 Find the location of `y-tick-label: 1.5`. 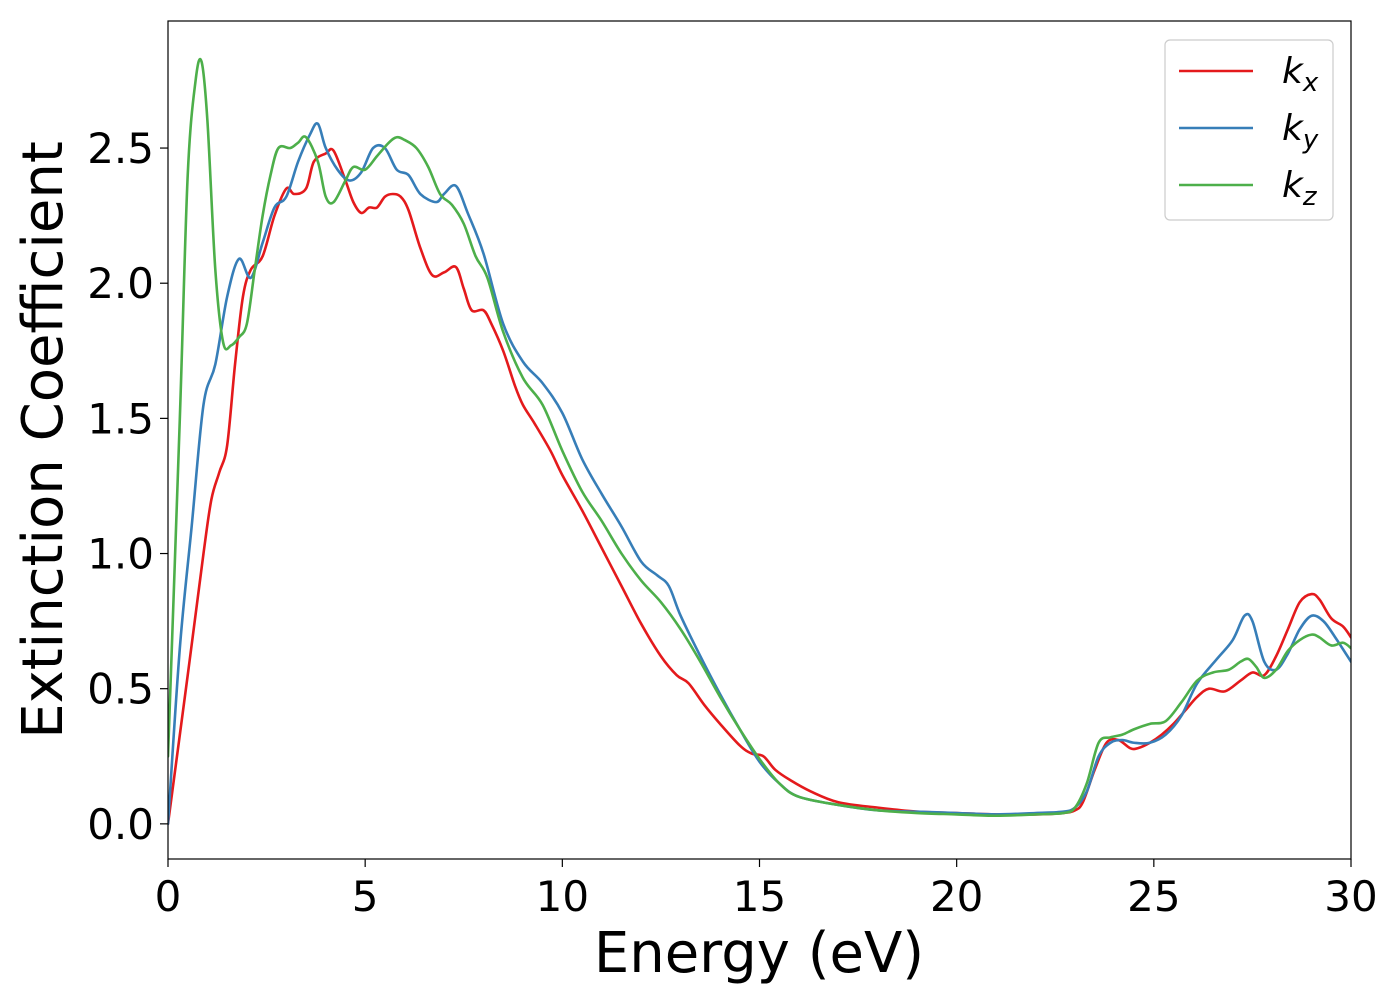

y-tick-label: 1.5 is located at coordinates (120, 418).